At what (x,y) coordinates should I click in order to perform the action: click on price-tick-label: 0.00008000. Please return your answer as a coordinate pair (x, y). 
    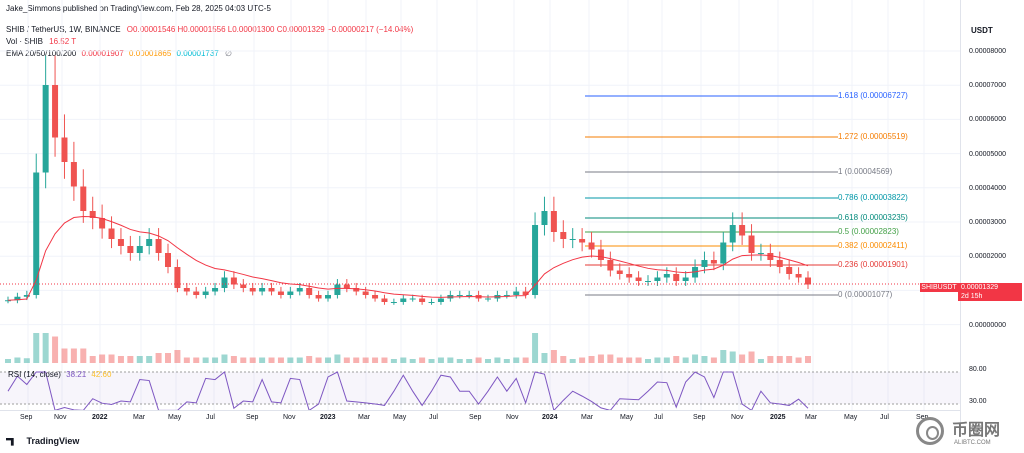
    Looking at the image, I should click on (987, 51).